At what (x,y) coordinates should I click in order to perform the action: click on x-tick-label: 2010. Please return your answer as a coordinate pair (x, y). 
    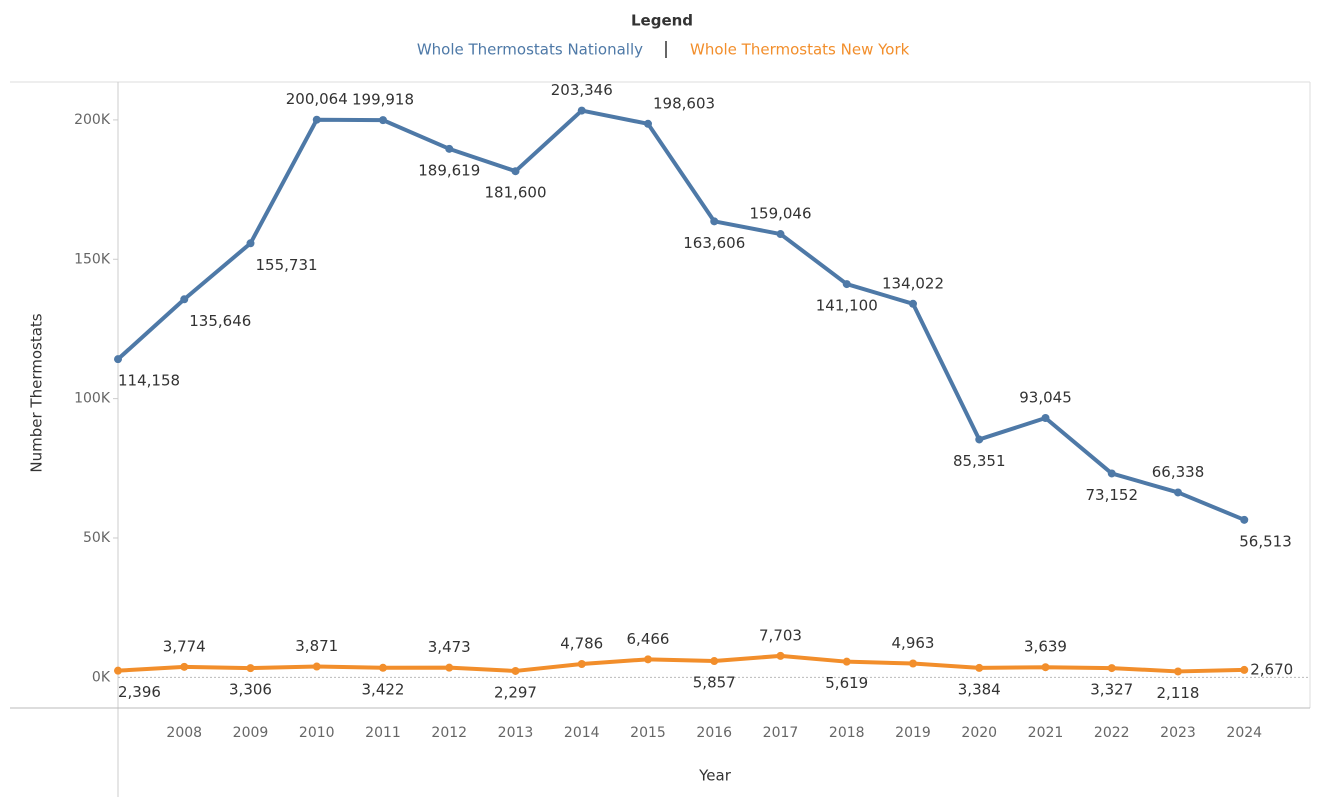
    Looking at the image, I should click on (317, 733).